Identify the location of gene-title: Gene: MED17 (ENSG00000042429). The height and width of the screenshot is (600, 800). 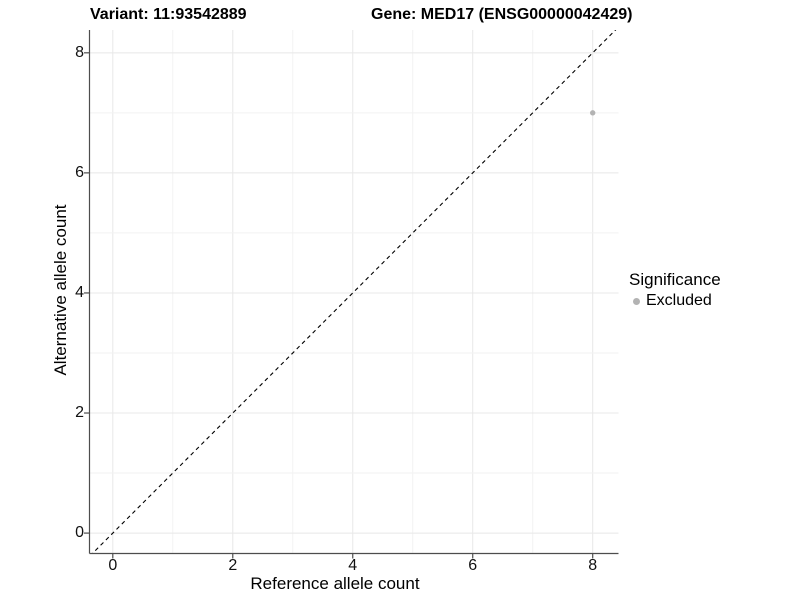
(502, 14).